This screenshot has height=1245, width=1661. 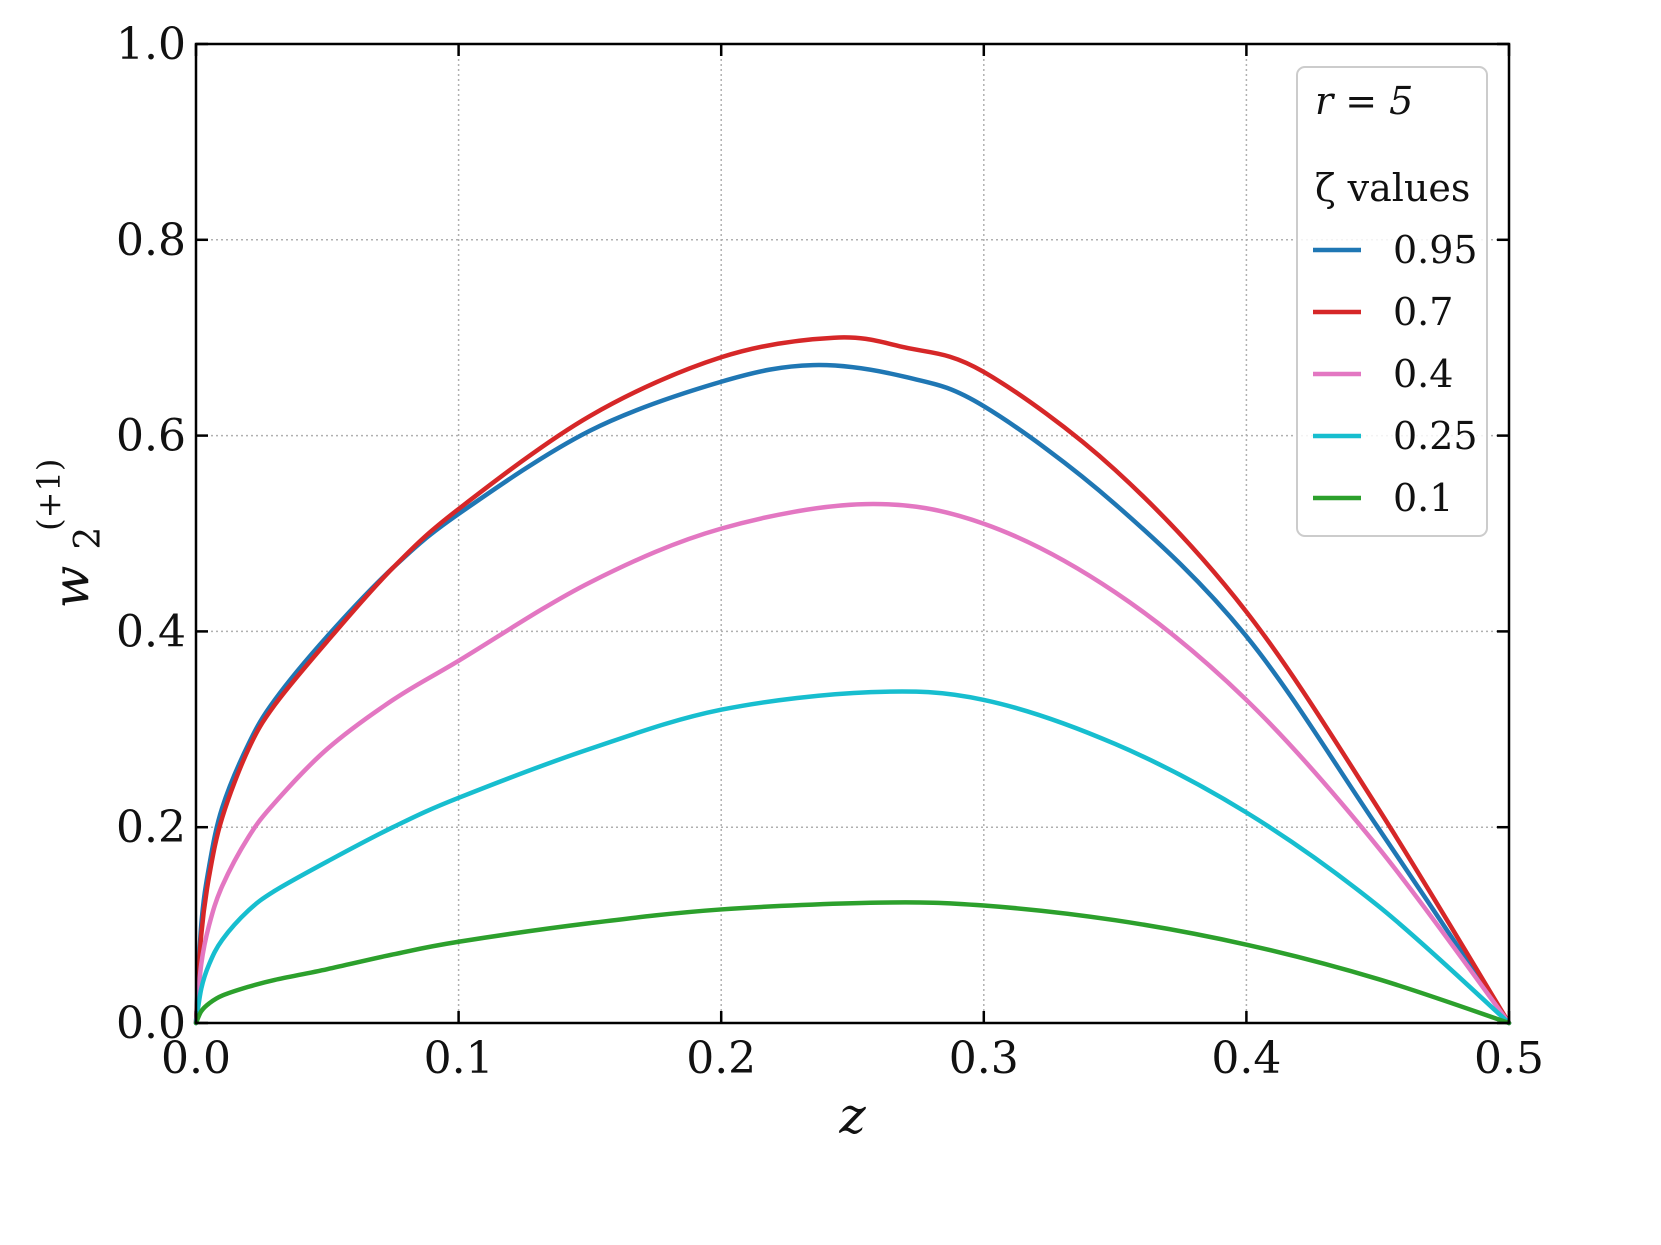 What do you see at coordinates (71, 587) in the screenshot?
I see `y-axis-label-base: w` at bounding box center [71, 587].